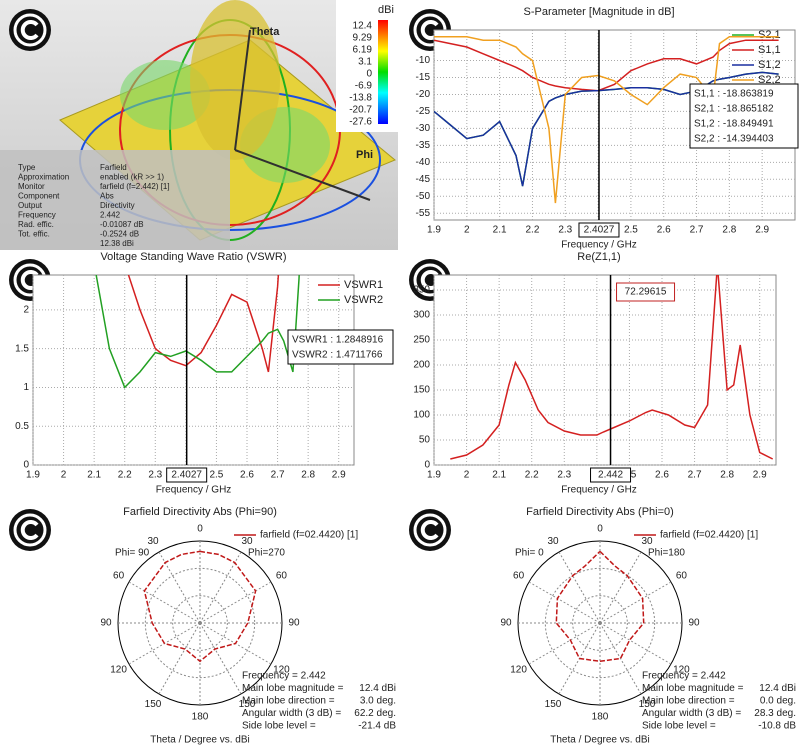 This screenshot has width=801, height=750. I want to click on legend-label: S2,1, so click(769, 35).